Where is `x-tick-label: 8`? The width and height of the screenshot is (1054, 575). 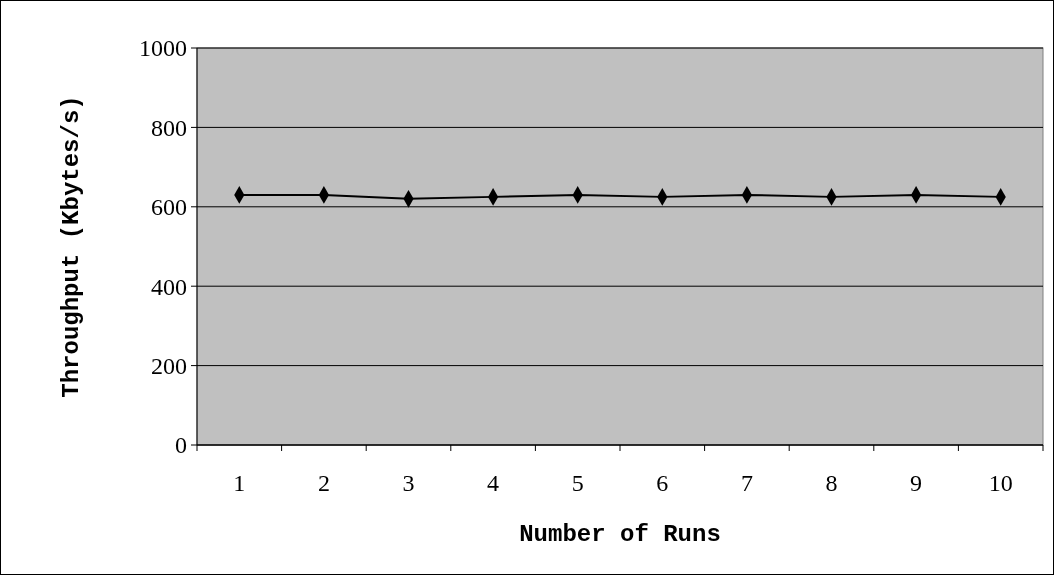 x-tick-label: 8 is located at coordinates (831, 483).